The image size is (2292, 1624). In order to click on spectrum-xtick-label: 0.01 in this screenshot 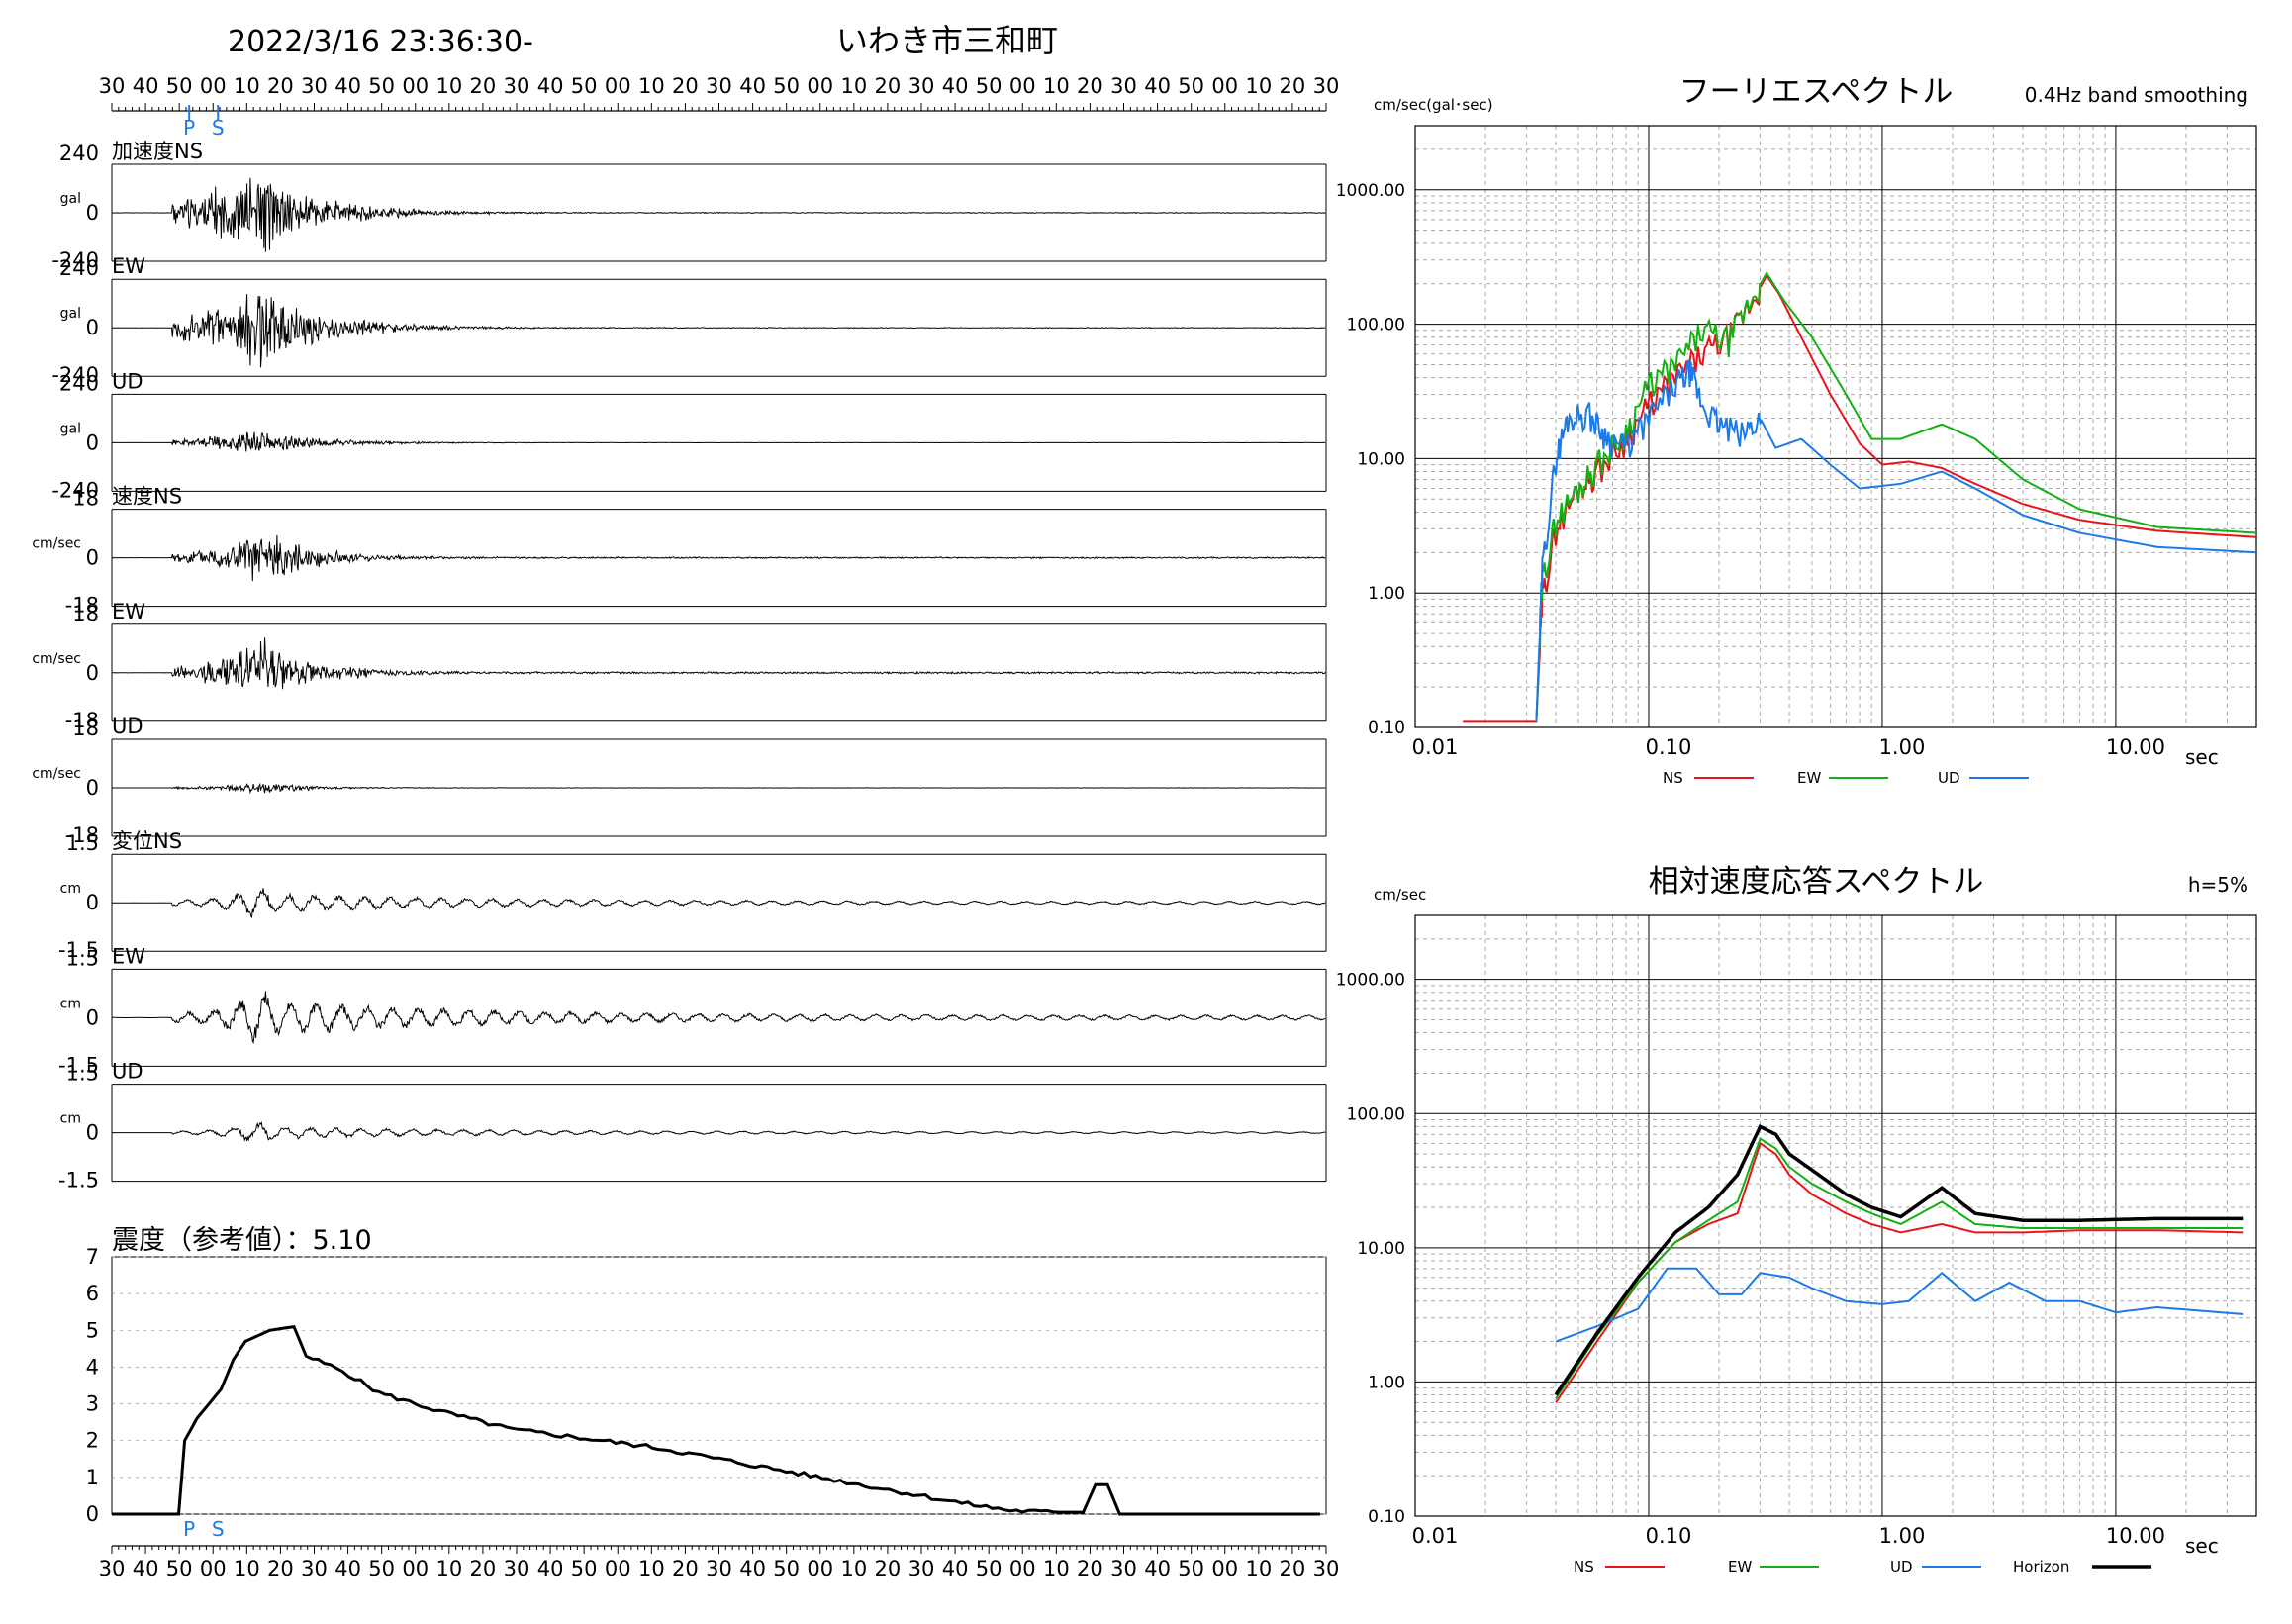, I will do `click(1435, 747)`.